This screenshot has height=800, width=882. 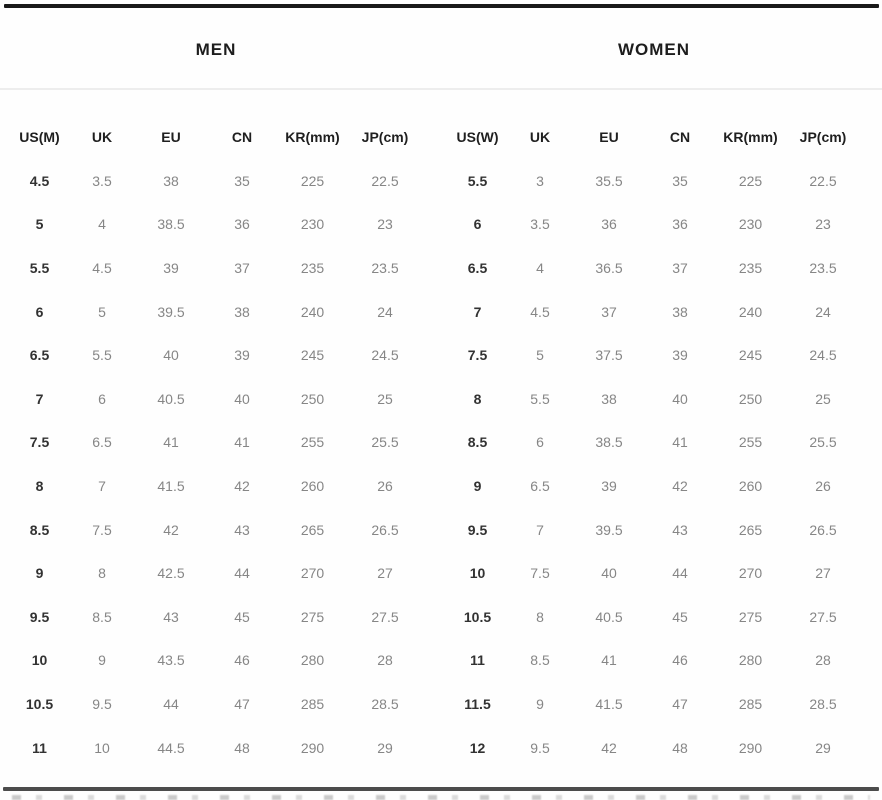 I want to click on table-cell: 255, so click(x=312, y=442).